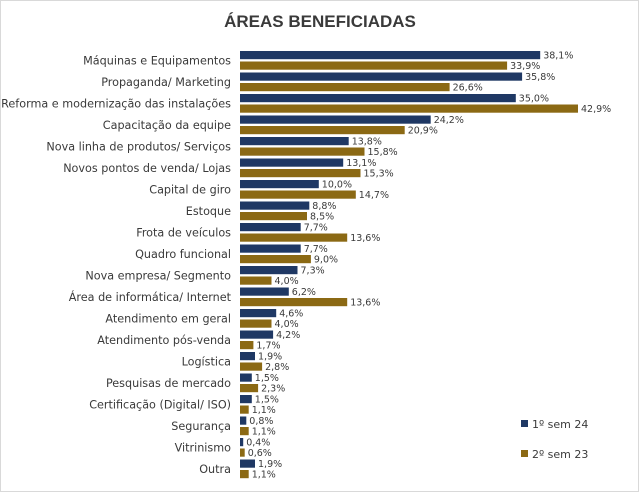 Image resolution: width=639 pixels, height=492 pixels. Describe the element at coordinates (264, 431) in the screenshot. I see `data-label: 1,1%` at that location.